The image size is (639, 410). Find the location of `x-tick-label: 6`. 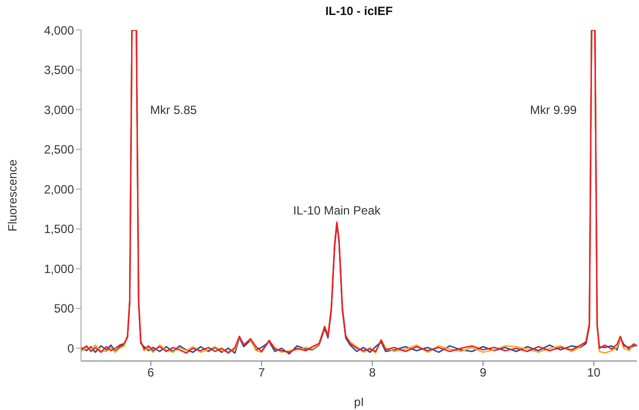

x-tick-label: 6 is located at coordinates (150, 373).